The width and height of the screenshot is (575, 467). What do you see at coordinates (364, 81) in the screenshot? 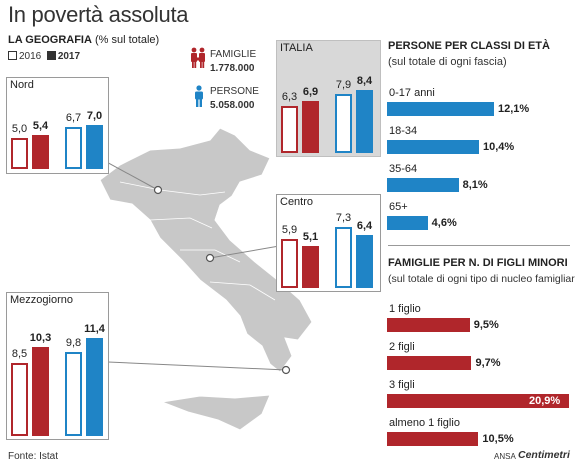
I see `persons-2017-label: 8,4` at bounding box center [364, 81].